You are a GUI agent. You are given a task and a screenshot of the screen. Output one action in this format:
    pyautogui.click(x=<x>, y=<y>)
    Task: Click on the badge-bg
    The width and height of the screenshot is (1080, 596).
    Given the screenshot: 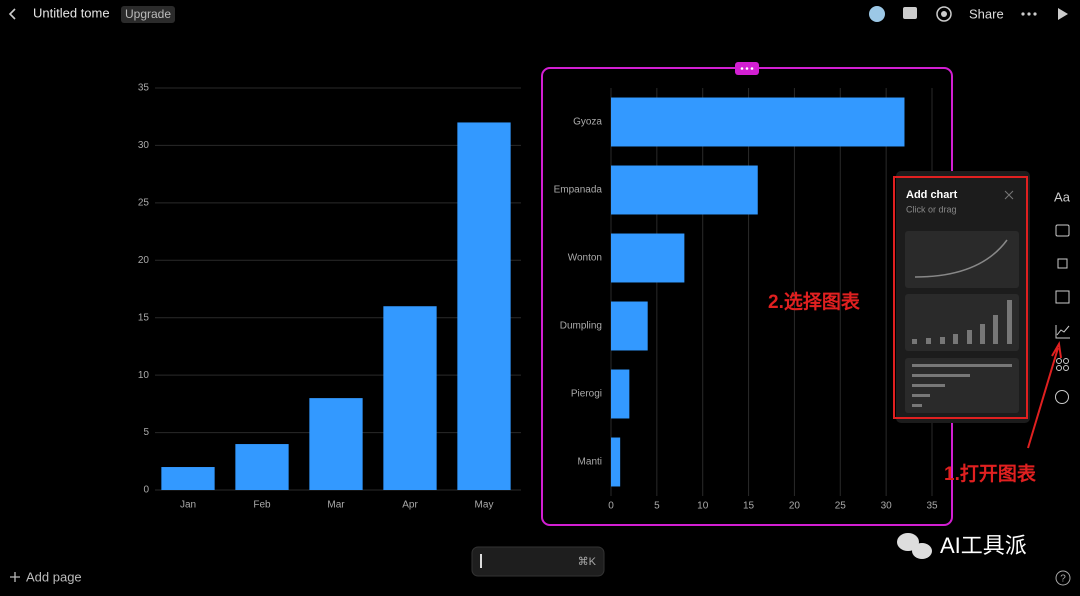 What is the action you would take?
    pyautogui.click(x=148, y=14)
    